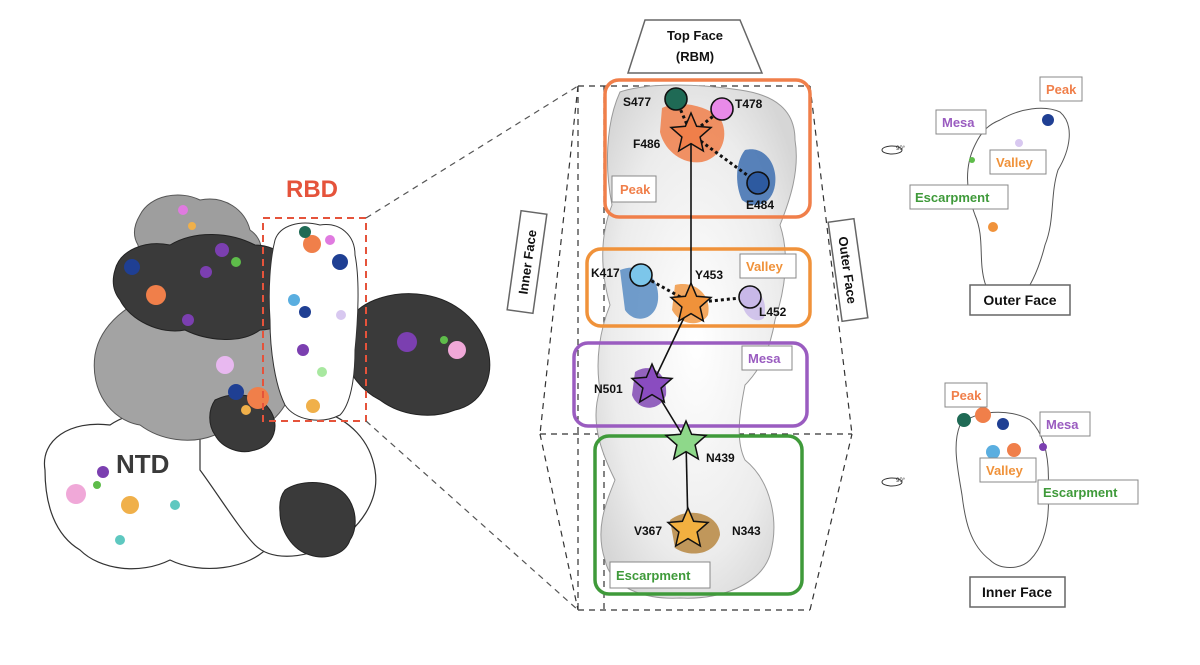 This screenshot has height=665, width=1200. Describe the element at coordinates (901, 149) in the screenshot. I see `rotation-top-text: 90°` at that location.